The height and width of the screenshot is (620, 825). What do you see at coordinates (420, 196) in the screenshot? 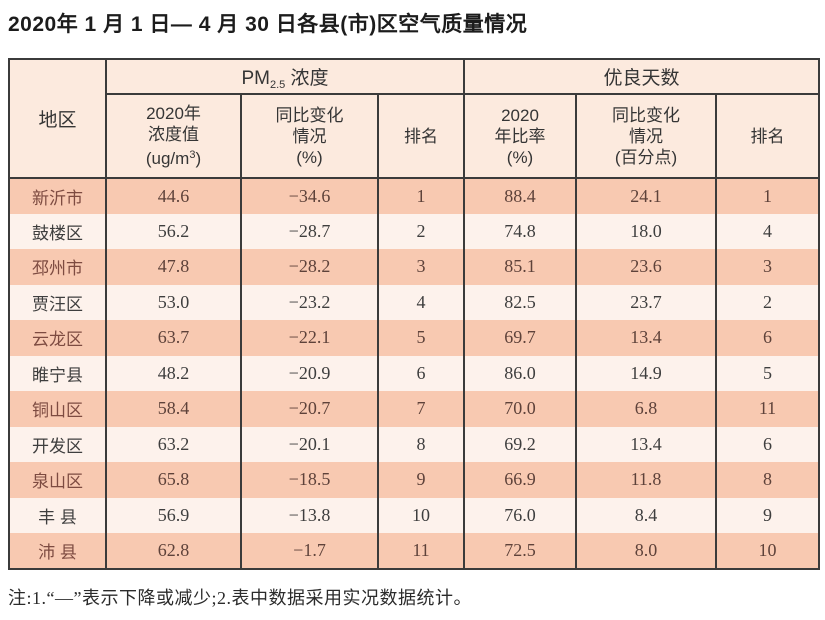
I see `pm25-rank-cell: 1` at bounding box center [420, 196].